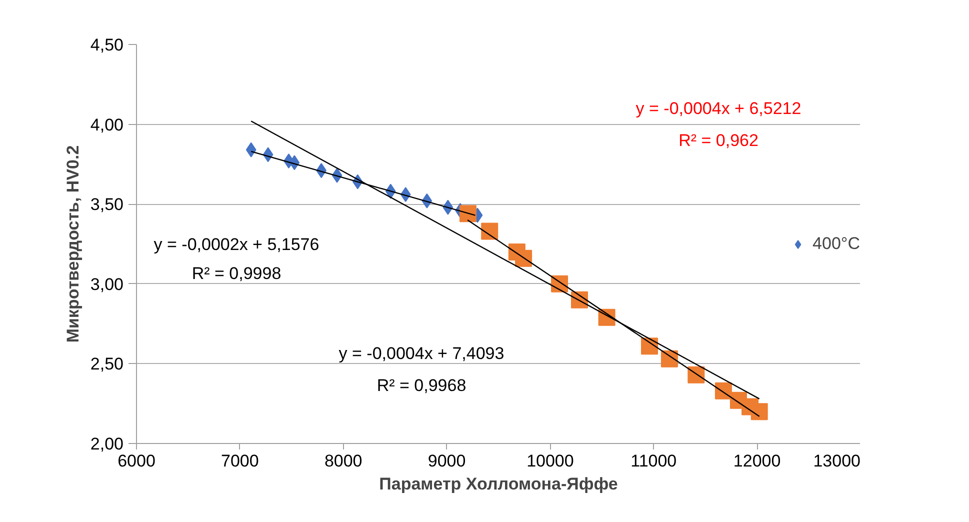 The height and width of the screenshot is (522, 969). What do you see at coordinates (498, 484) in the screenshot?
I see `x-axis-title: Параметр Холломона-Яффе` at bounding box center [498, 484].